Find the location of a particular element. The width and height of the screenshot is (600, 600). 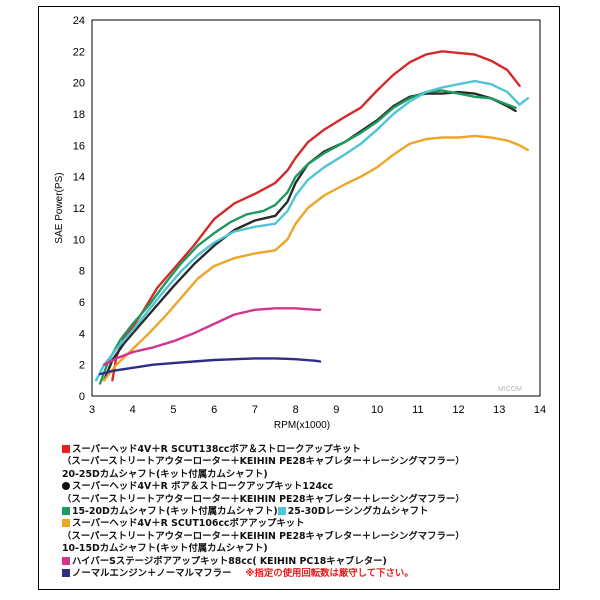

y-tick-label: 0 is located at coordinates (82, 397).